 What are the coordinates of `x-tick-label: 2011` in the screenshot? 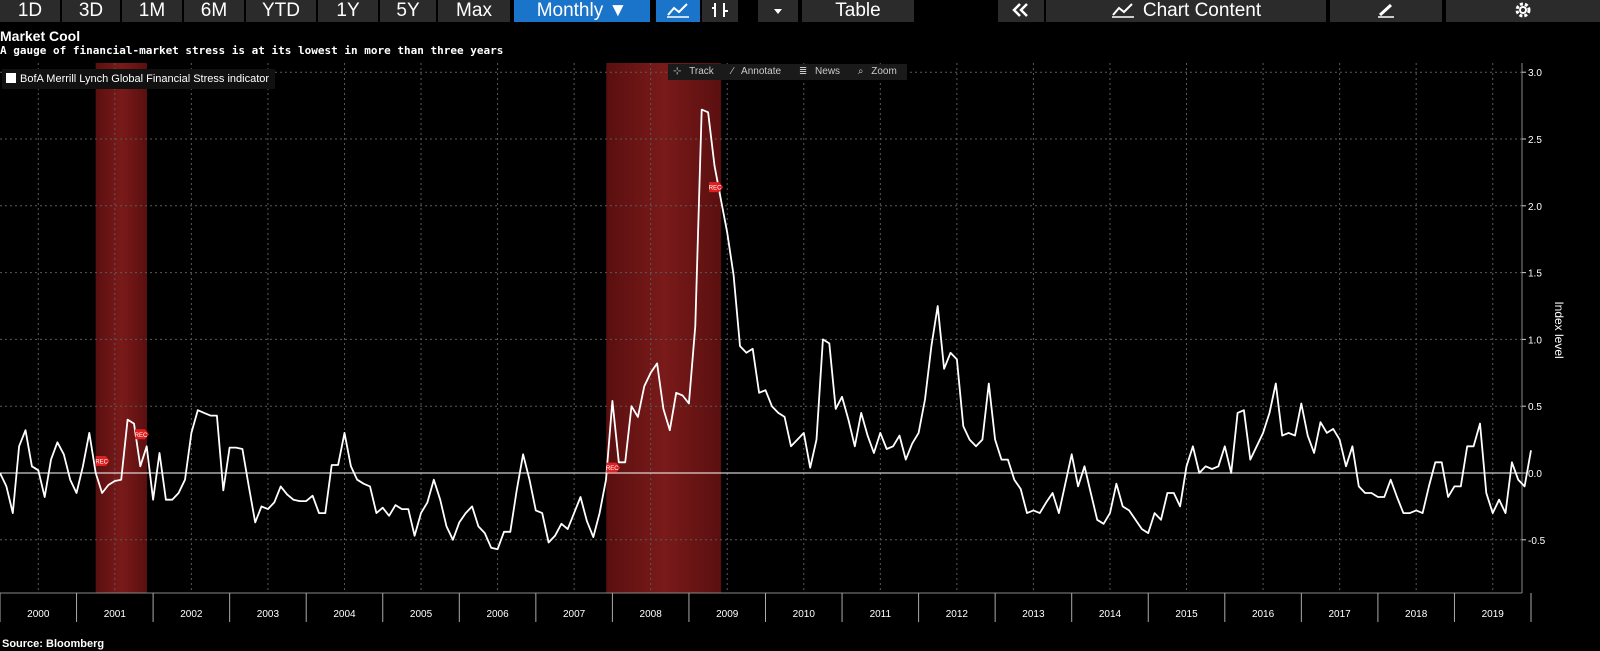 It's located at (881, 614).